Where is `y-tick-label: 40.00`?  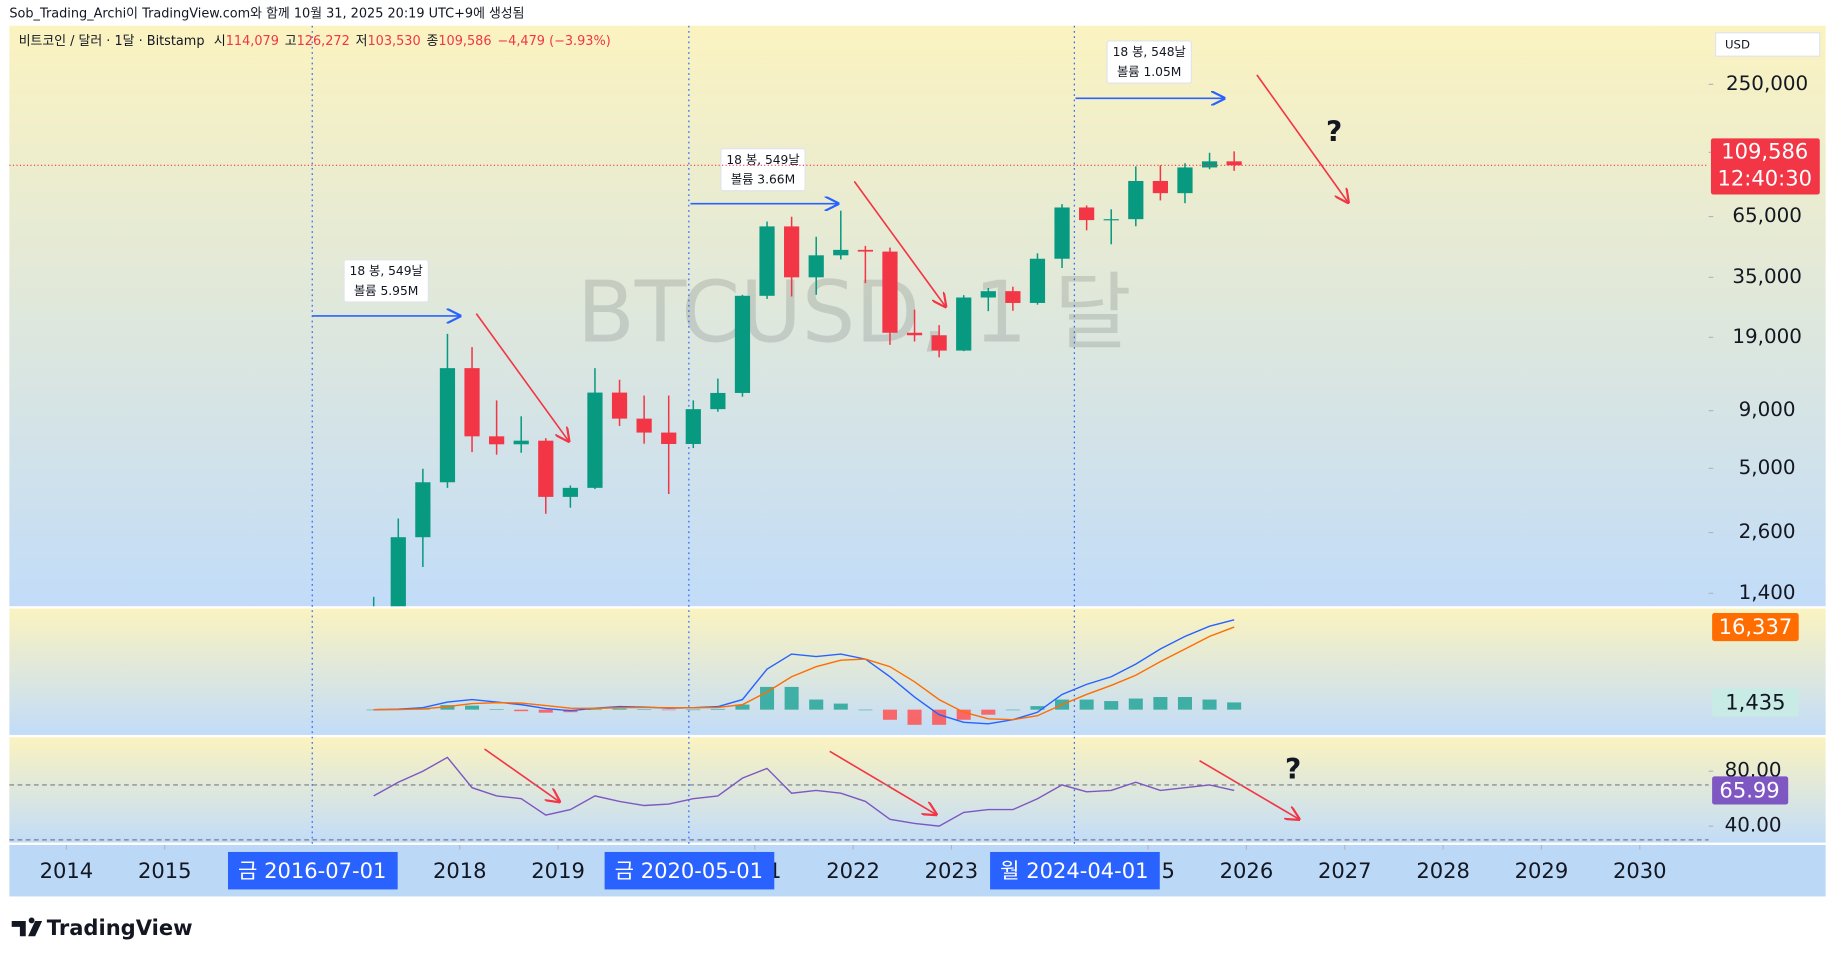 y-tick-label: 40.00 is located at coordinates (1753, 825).